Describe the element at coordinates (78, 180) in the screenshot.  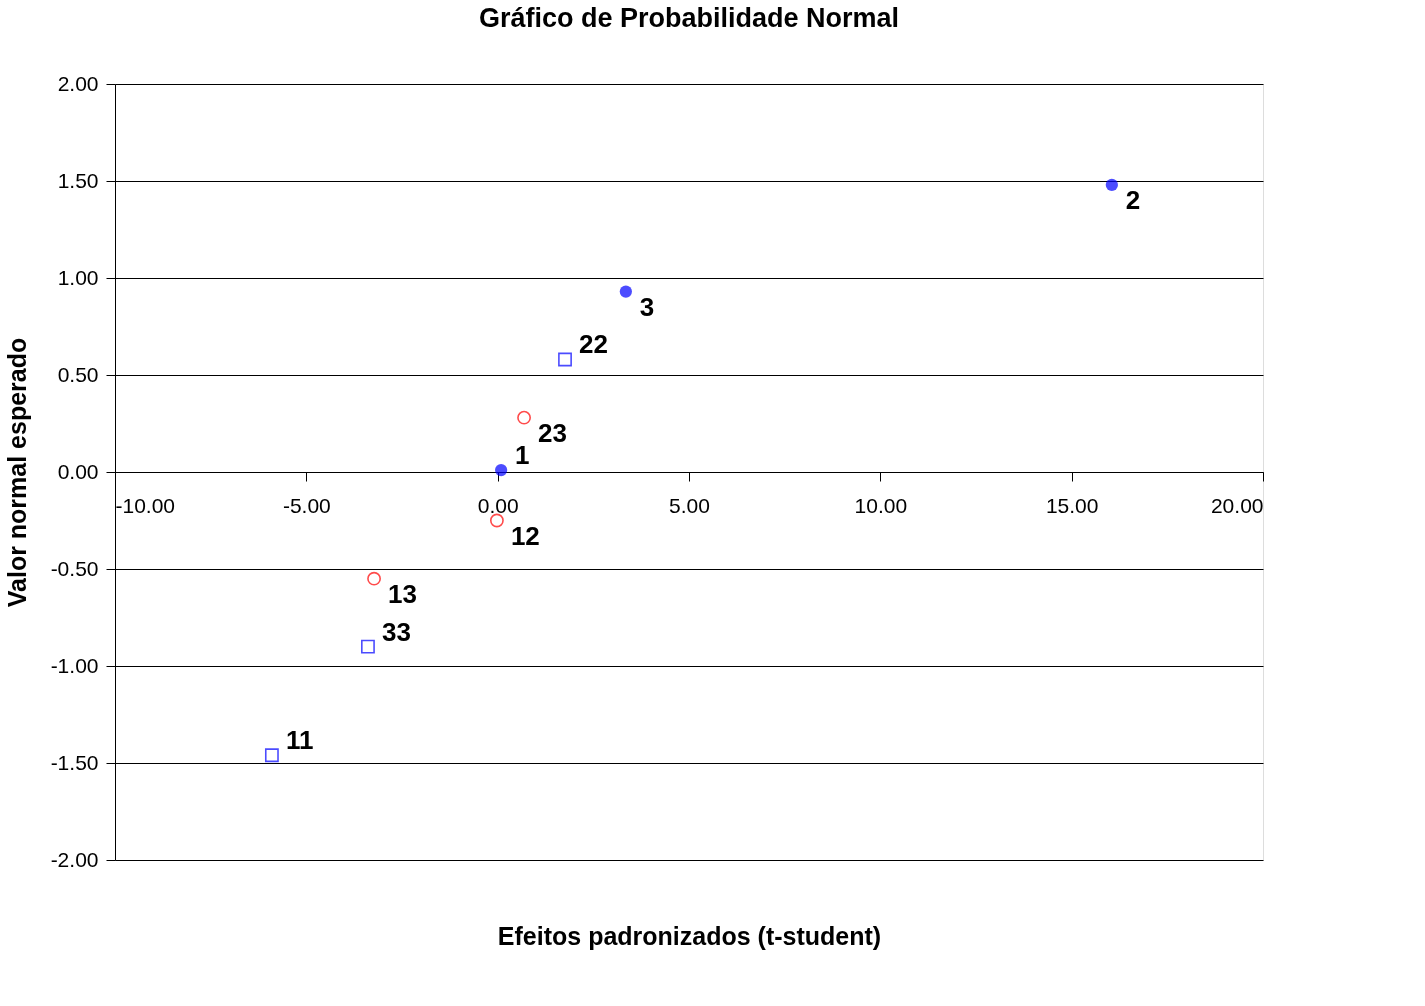
I see `y-tick-label: 1.50` at that location.